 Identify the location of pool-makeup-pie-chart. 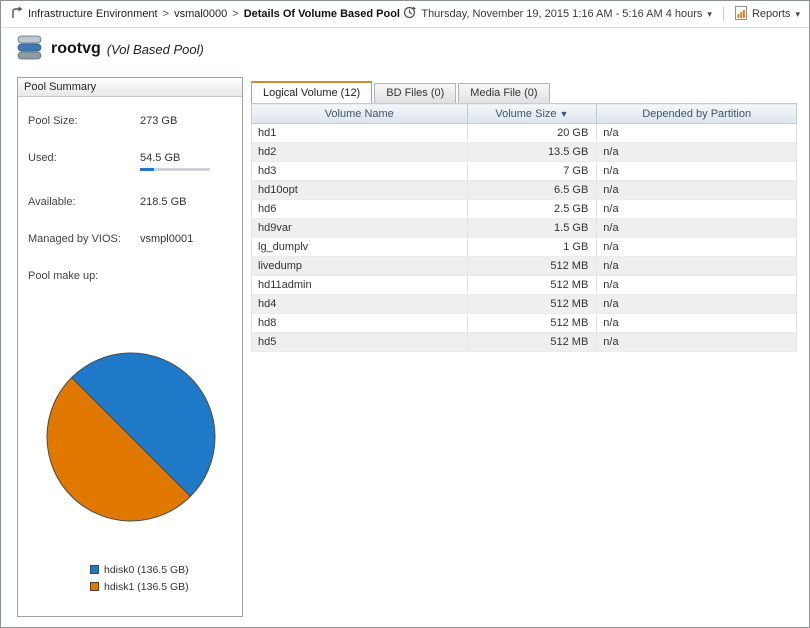
(131, 437).